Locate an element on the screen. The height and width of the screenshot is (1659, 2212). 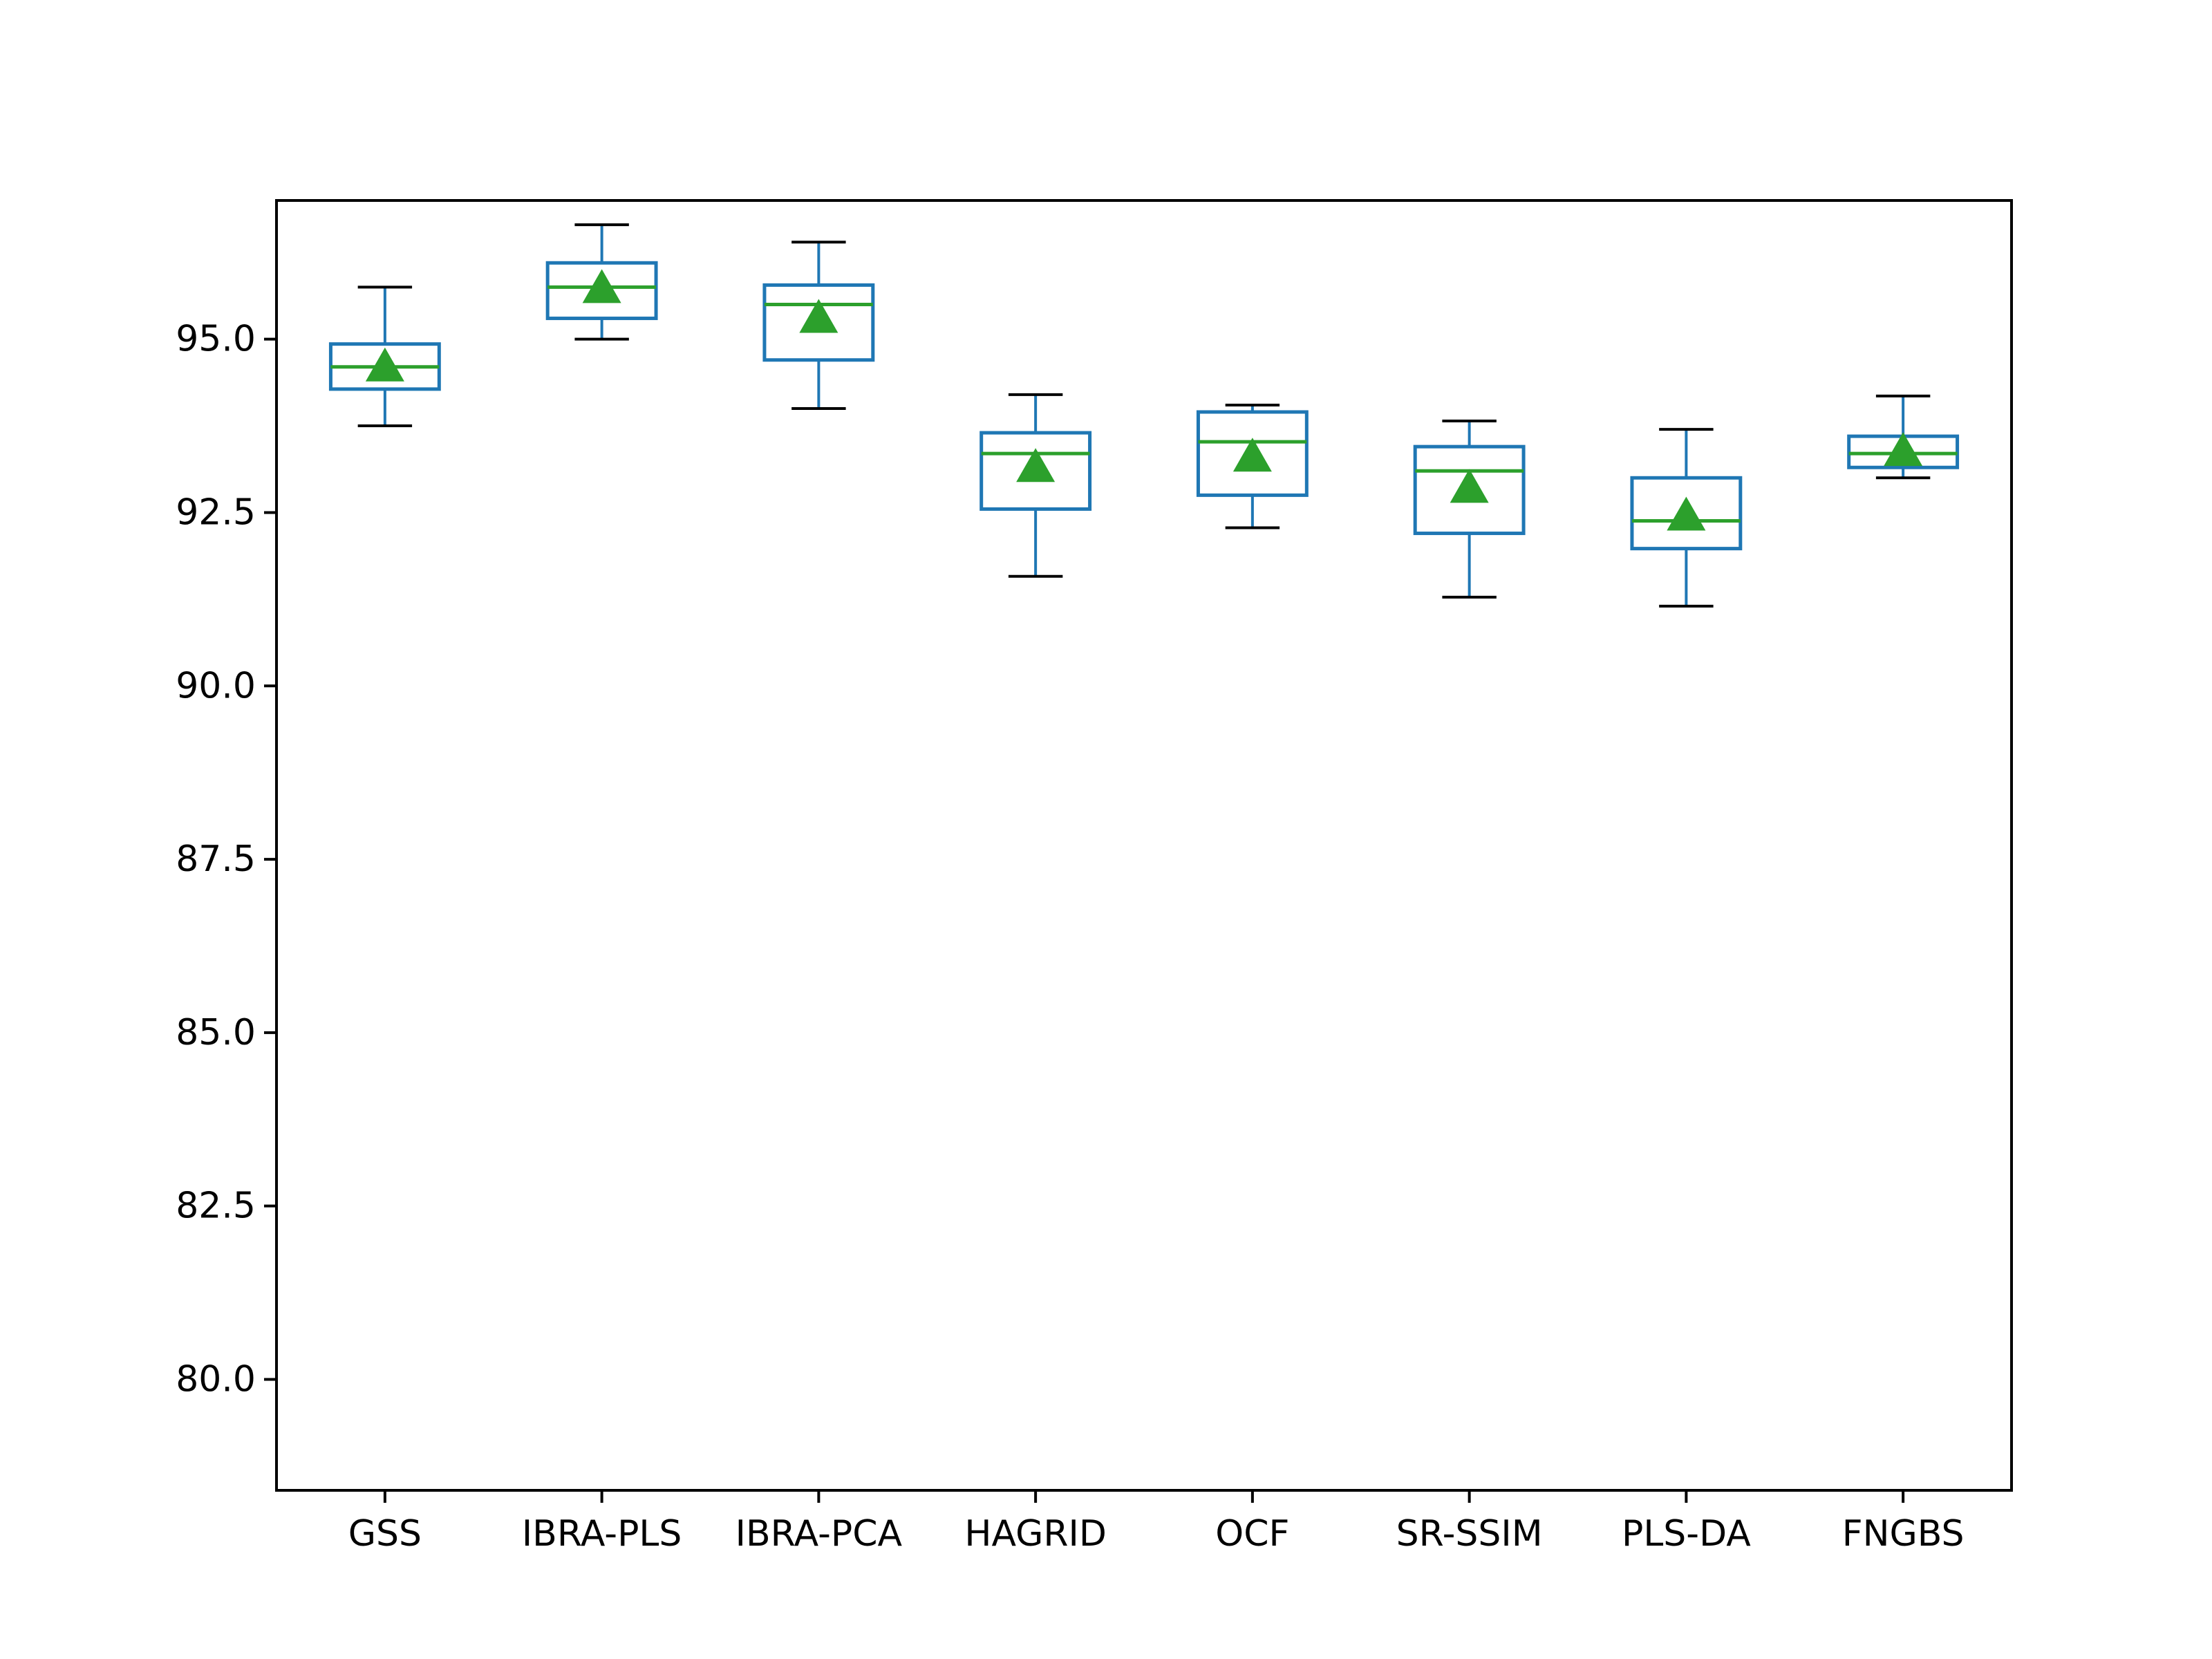
y-axis: 80.0 82.5 85.0 87.5 90.0 92.5 95.0 is located at coordinates (226, 859).